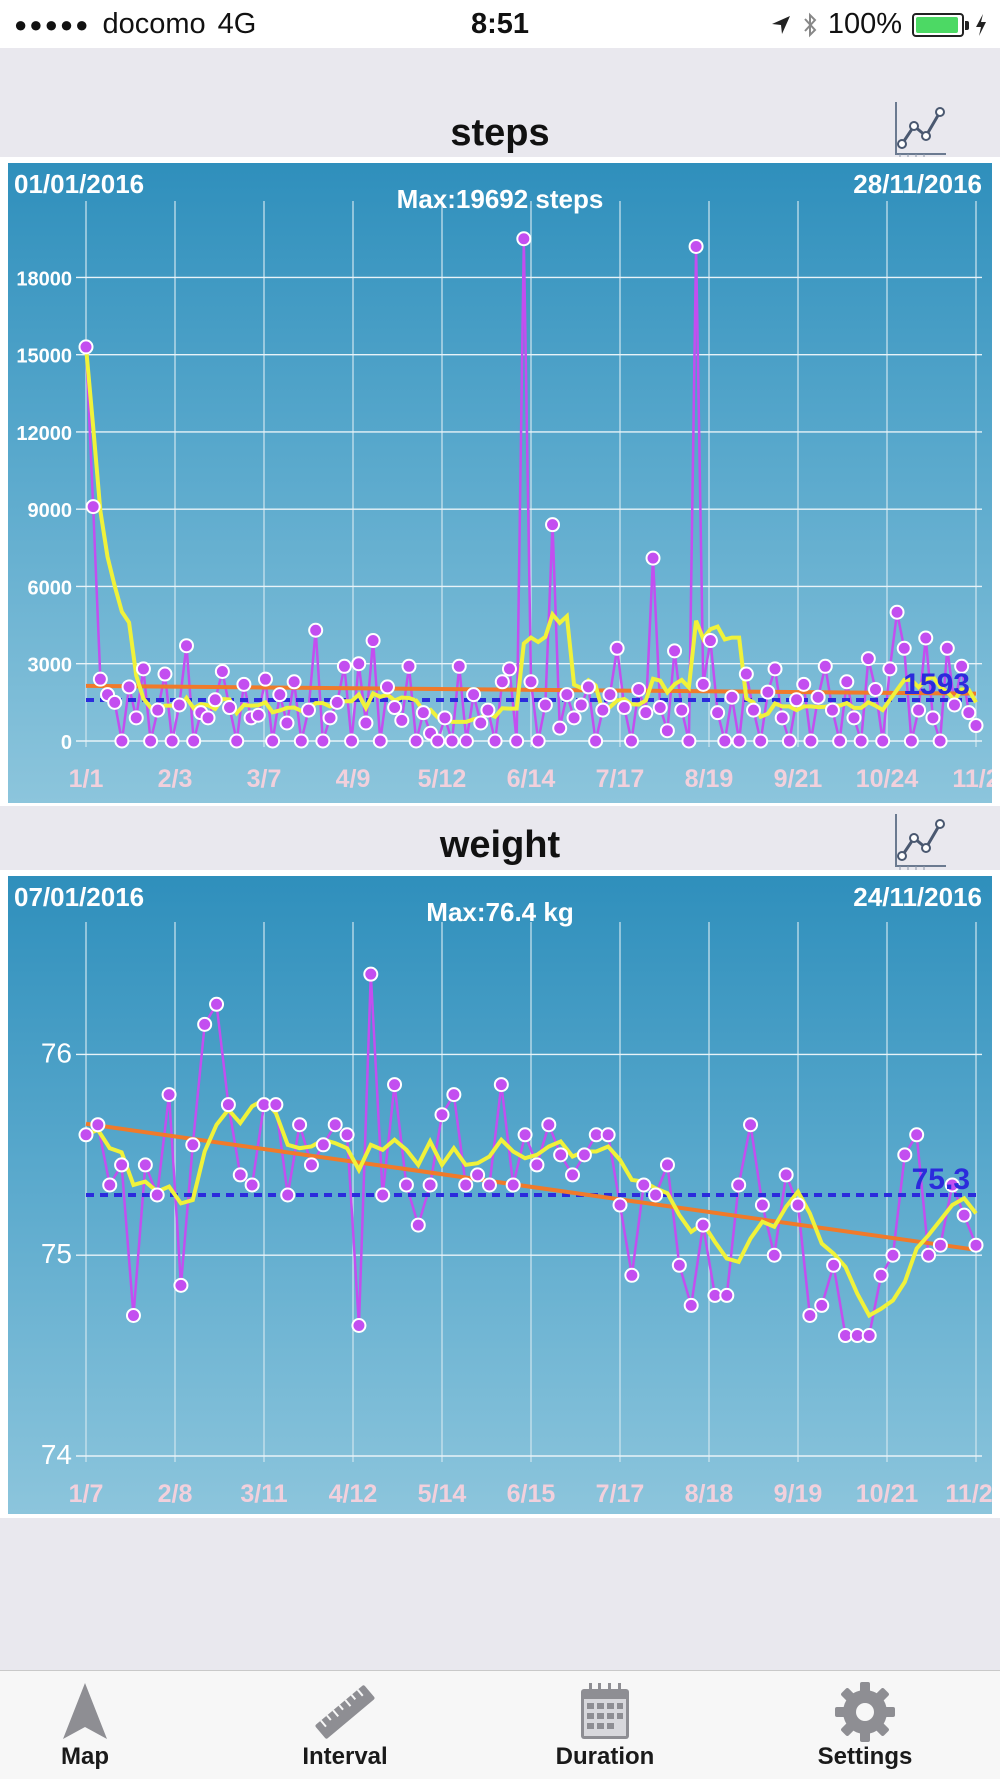 This screenshot has height=1779, width=1000. I want to click on tab-settings: Settings, so click(865, 1725).